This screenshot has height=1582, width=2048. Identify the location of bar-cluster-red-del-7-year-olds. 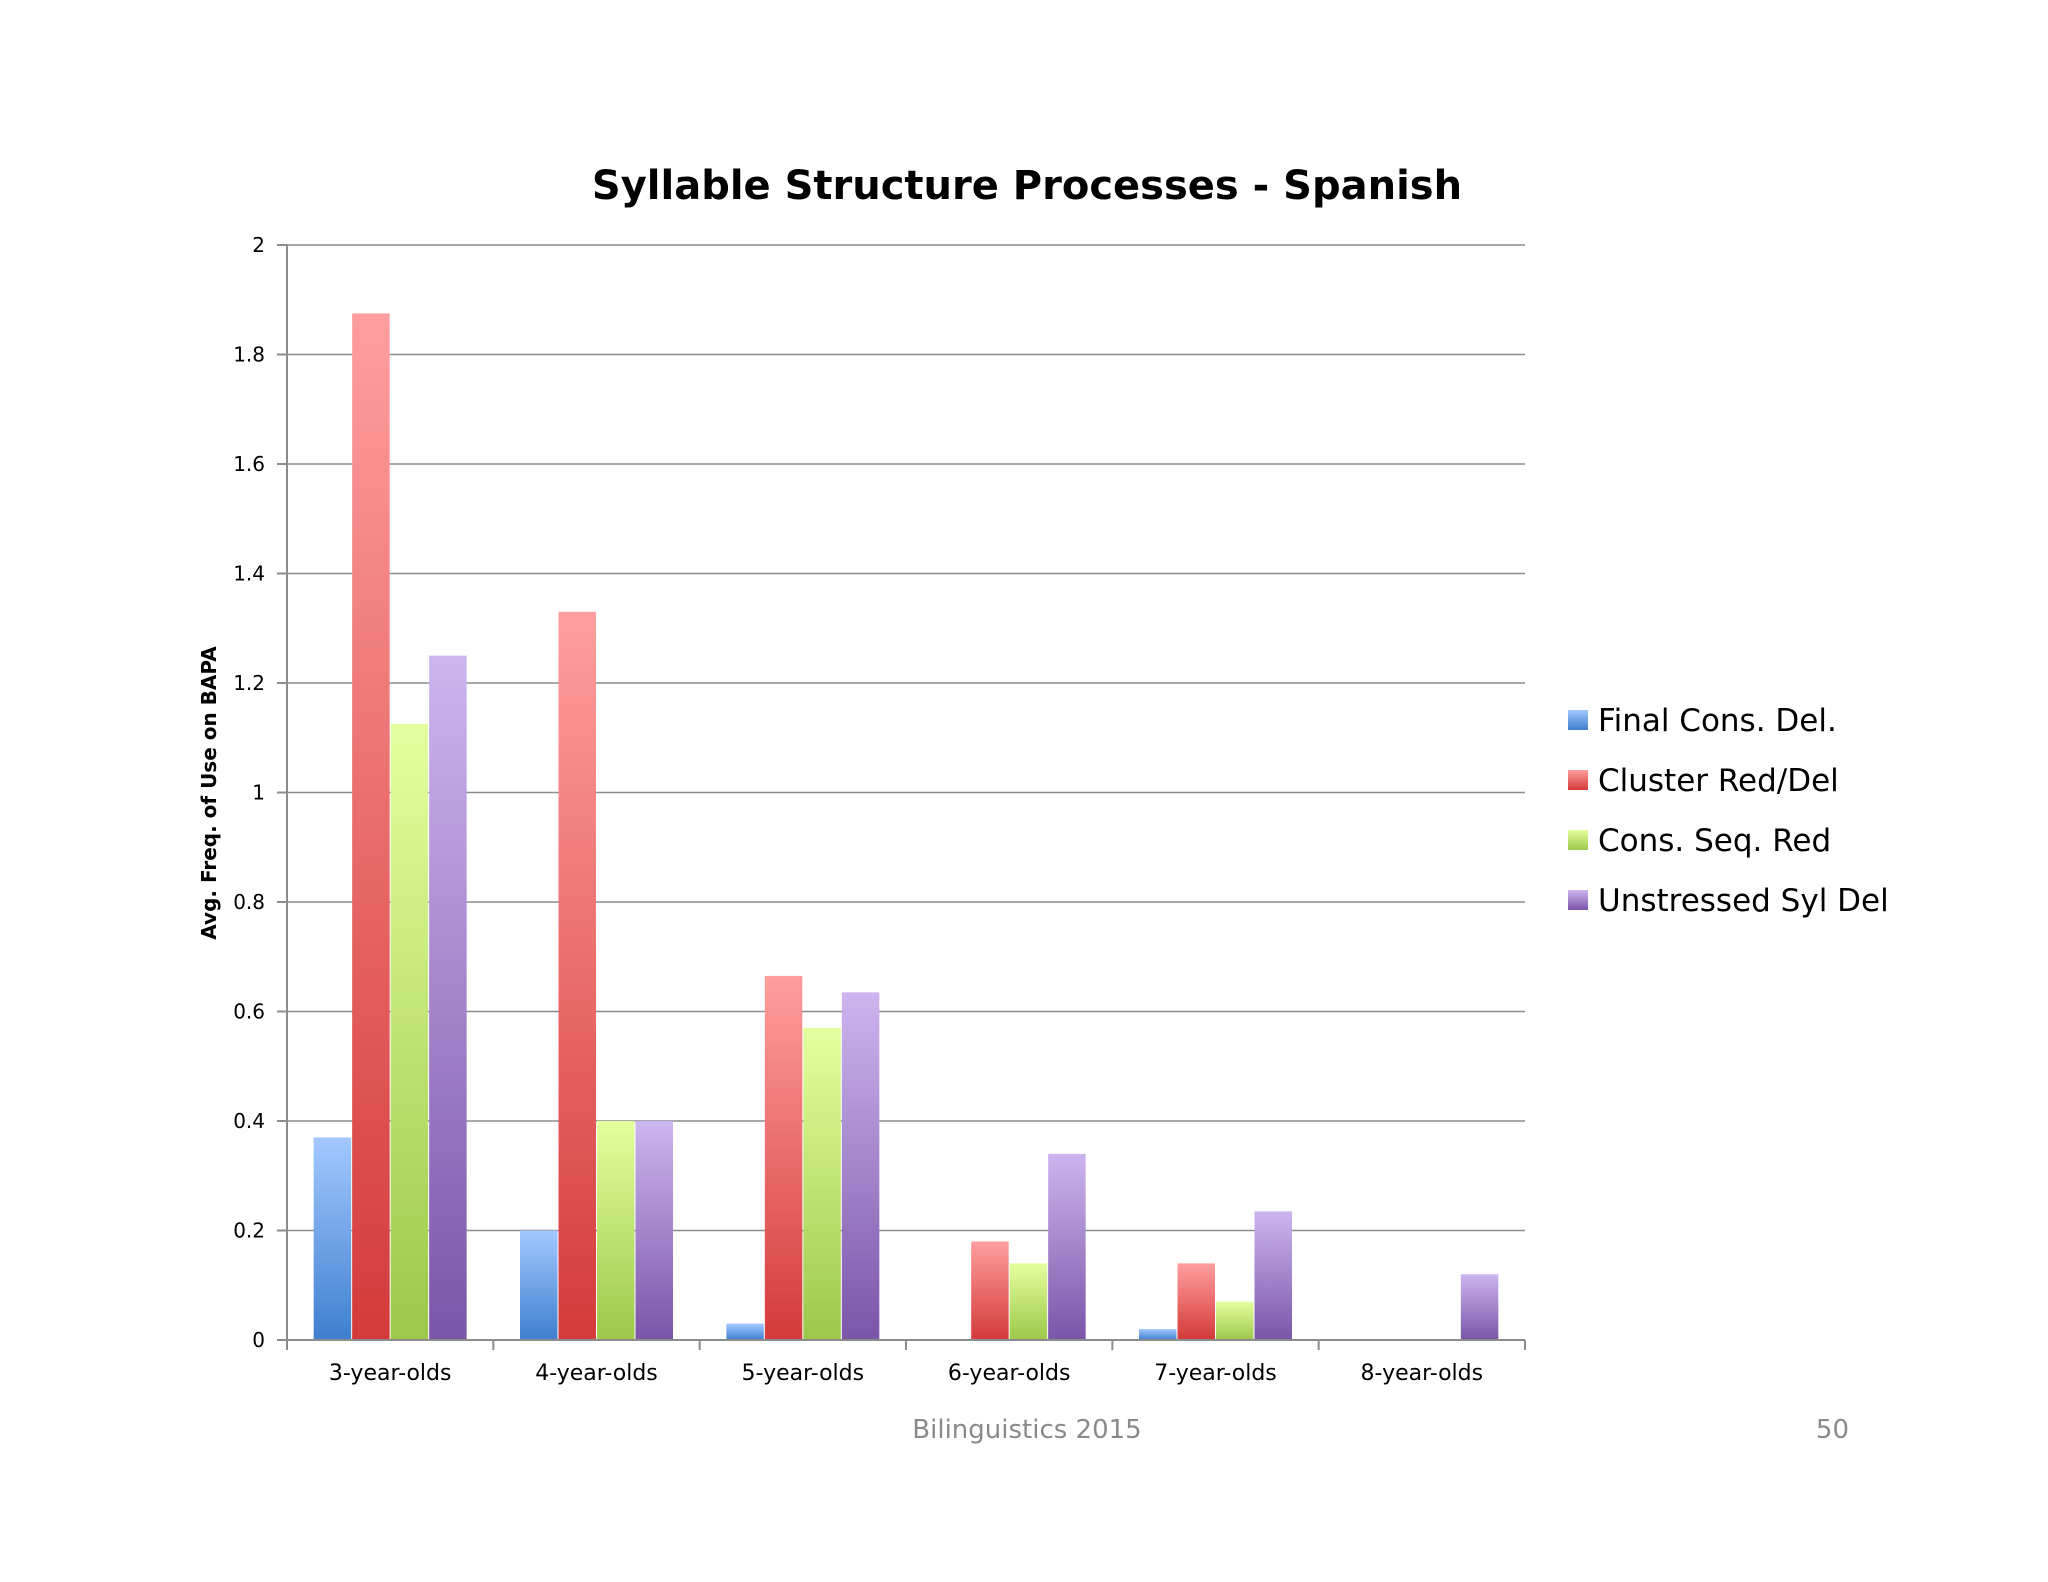
(1196, 1301).